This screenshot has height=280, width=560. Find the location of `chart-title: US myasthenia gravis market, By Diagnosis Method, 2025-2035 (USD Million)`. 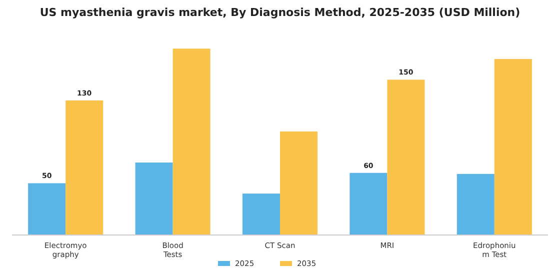

chart-title: US myasthenia gravis market, By Diagnosis Method, 2025-2035 (USD Million) is located at coordinates (280, 12).